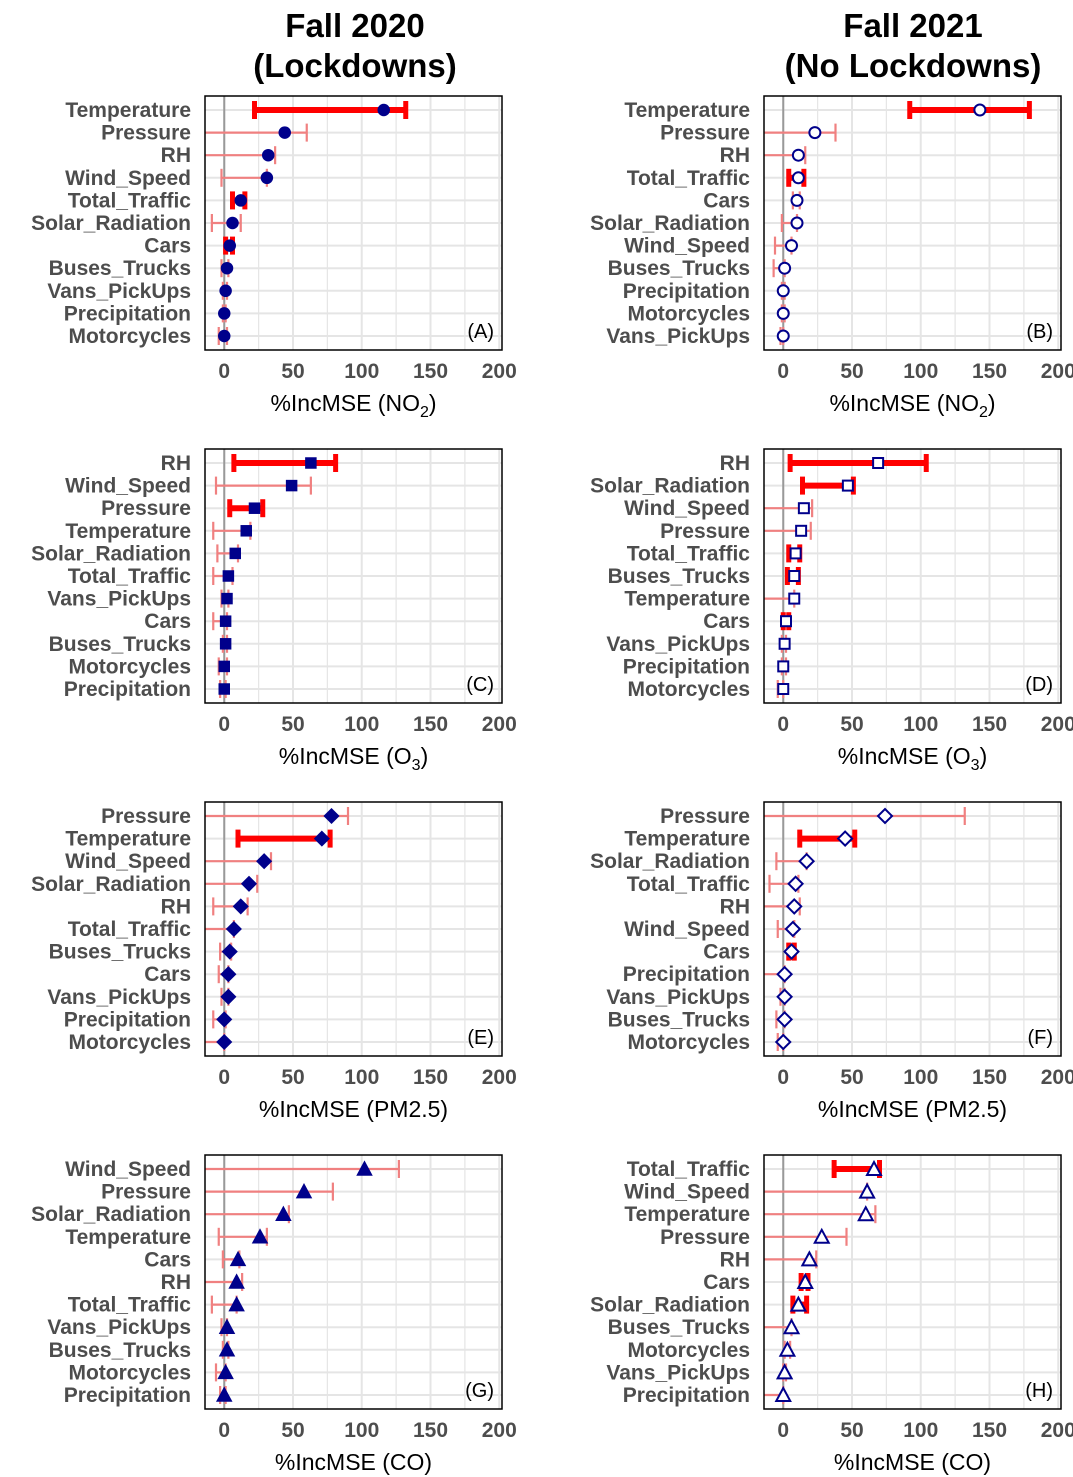  Describe the element at coordinates (1057, 724) in the screenshot. I see `chart3-tick-label: 200` at that location.